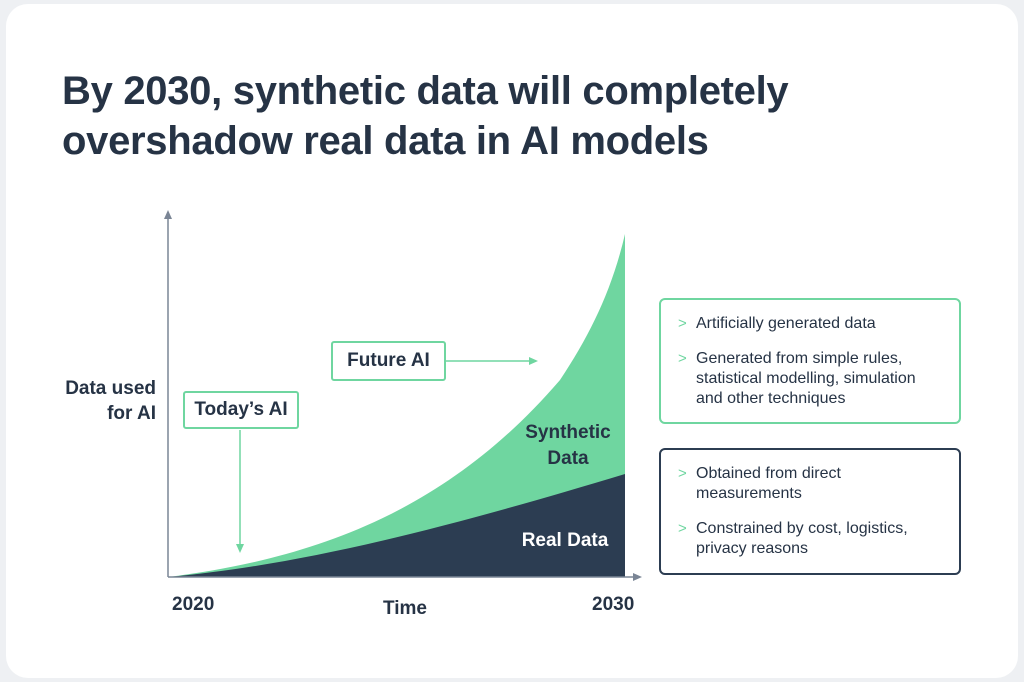 This screenshot has width=1024, height=682. I want to click on y-axis-label-line-1: Data used, so click(110, 388).